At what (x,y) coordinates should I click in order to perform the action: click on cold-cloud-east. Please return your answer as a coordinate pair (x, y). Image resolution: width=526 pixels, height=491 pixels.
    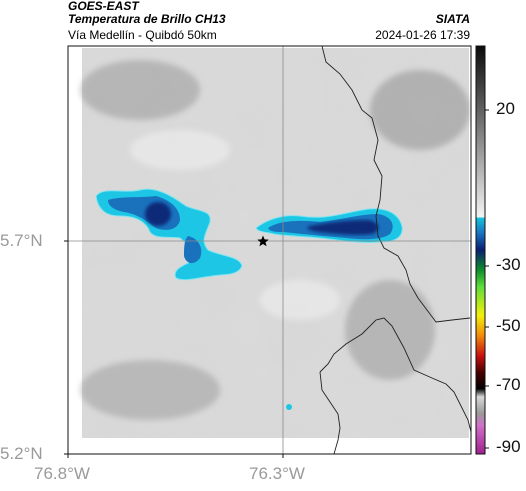
    Looking at the image, I should click on (329, 225).